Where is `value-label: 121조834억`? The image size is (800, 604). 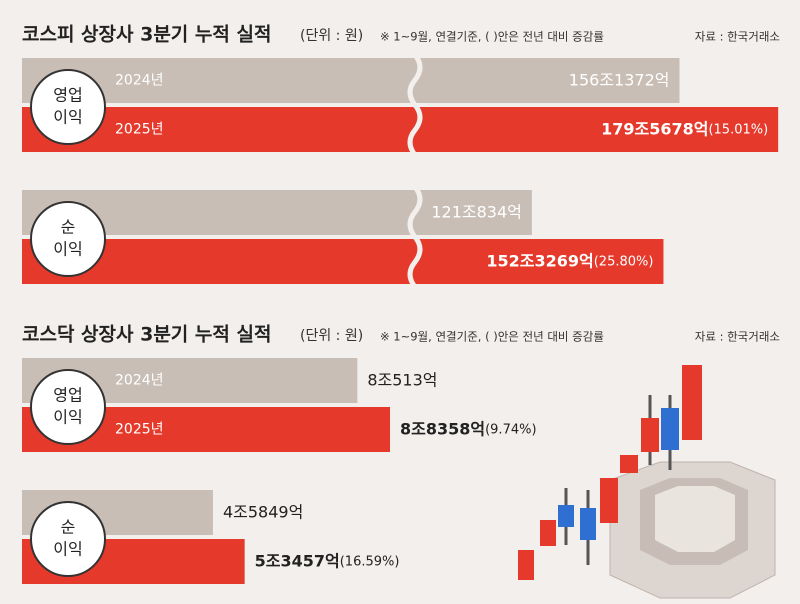
value-label: 121조834억 is located at coordinates (476, 211).